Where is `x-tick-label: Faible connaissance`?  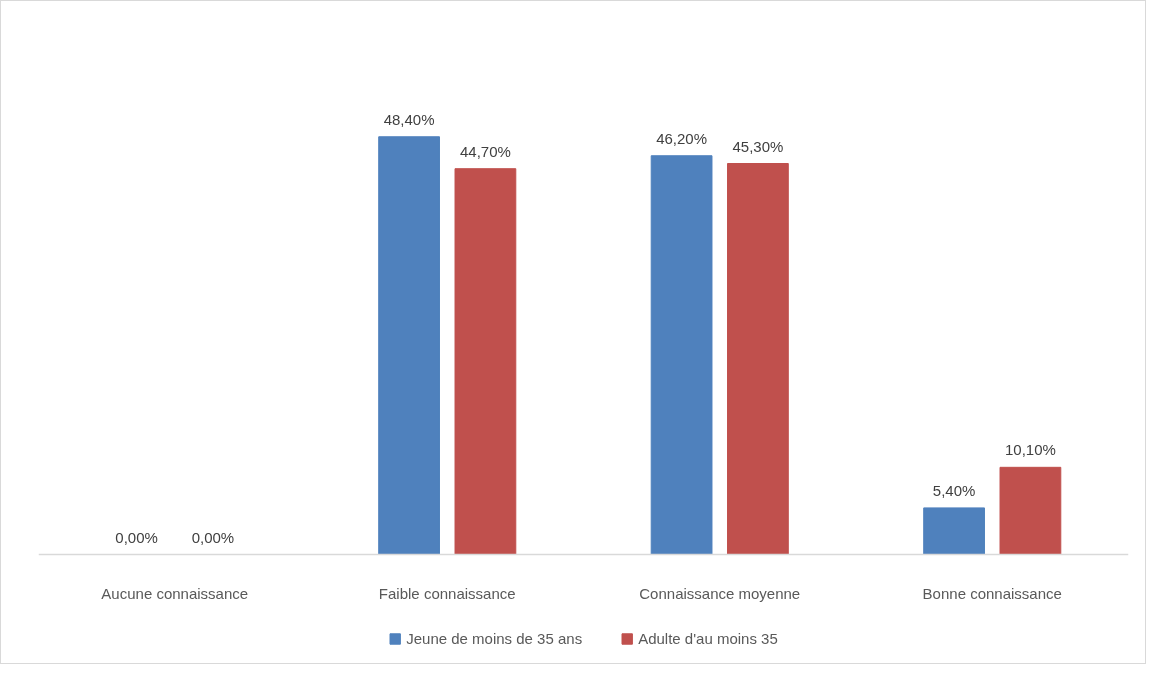 x-tick-label: Faible connaissance is located at coordinates (447, 593).